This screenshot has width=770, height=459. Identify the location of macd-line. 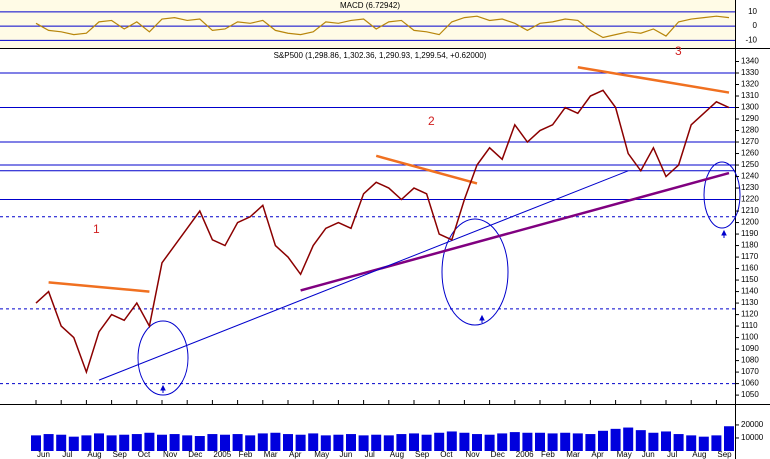
(382, 27).